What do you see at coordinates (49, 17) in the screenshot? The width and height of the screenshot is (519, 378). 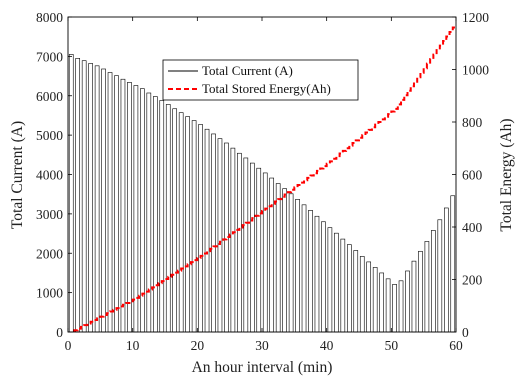 I see `y-left-tick-label: 8000` at bounding box center [49, 17].